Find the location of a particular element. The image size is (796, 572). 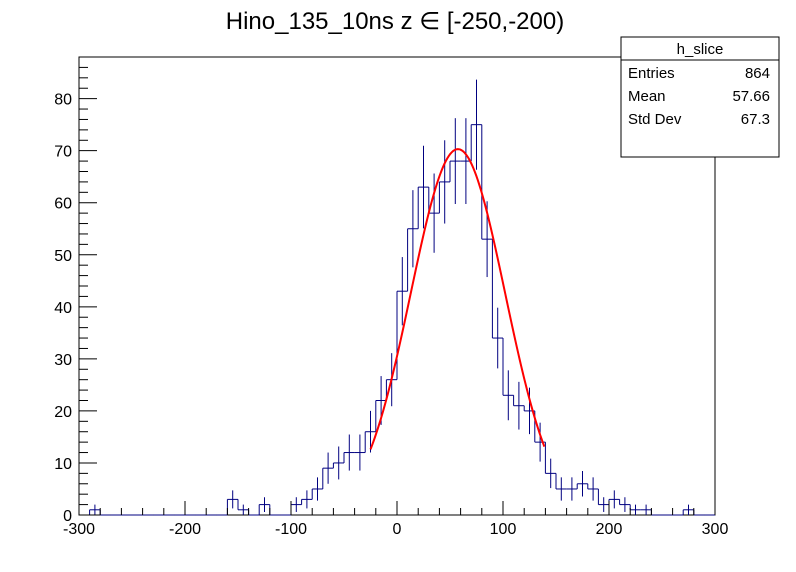

y-tick-label: 60 is located at coordinates (63, 204).